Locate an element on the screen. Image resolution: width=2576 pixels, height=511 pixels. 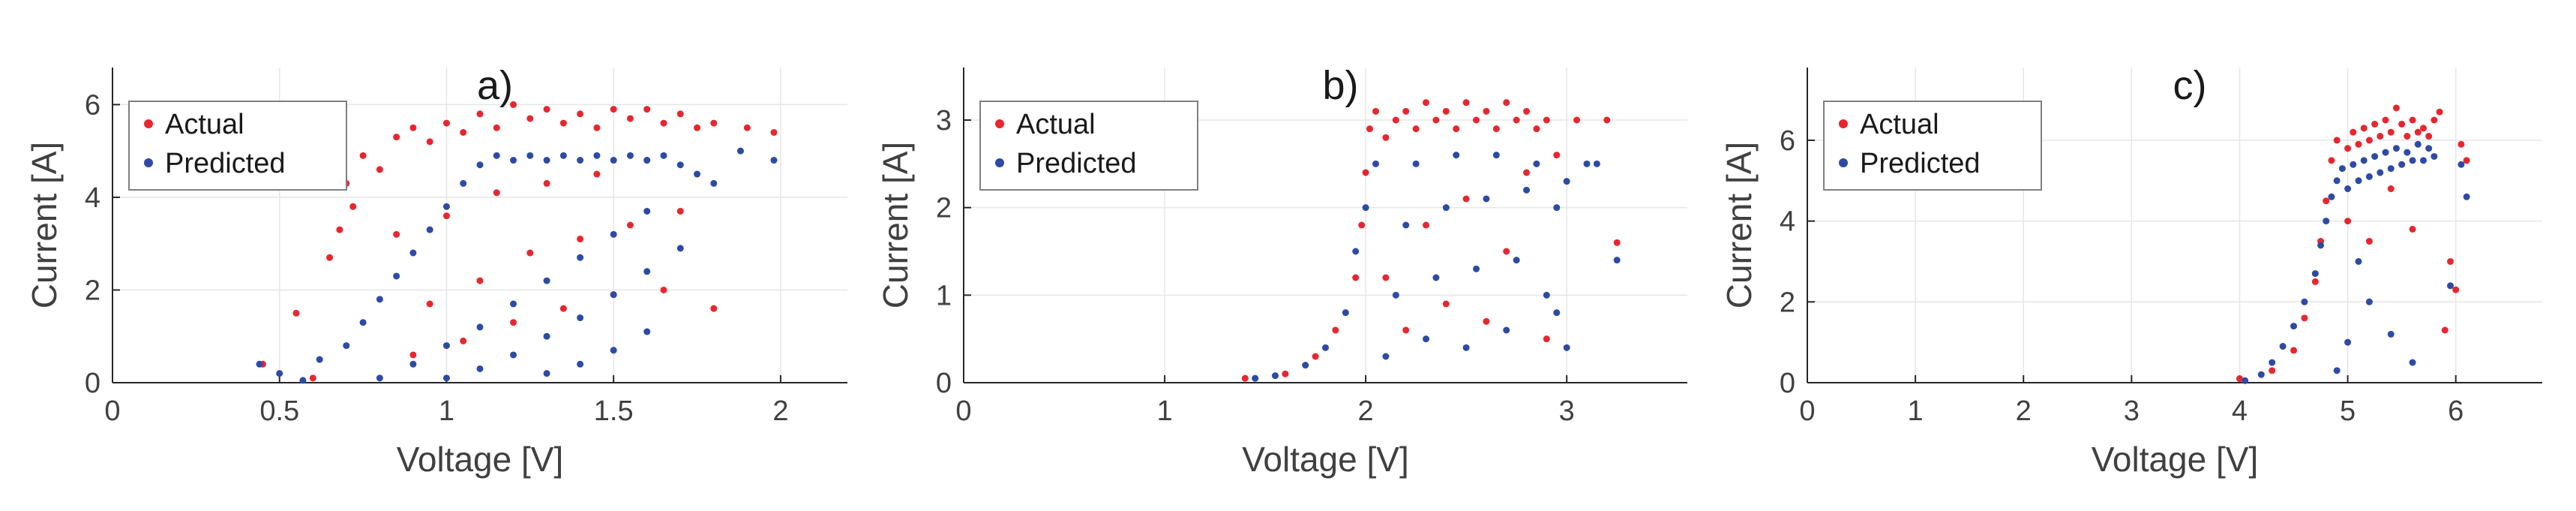
x-tick-label: 4 is located at coordinates (2240, 411).